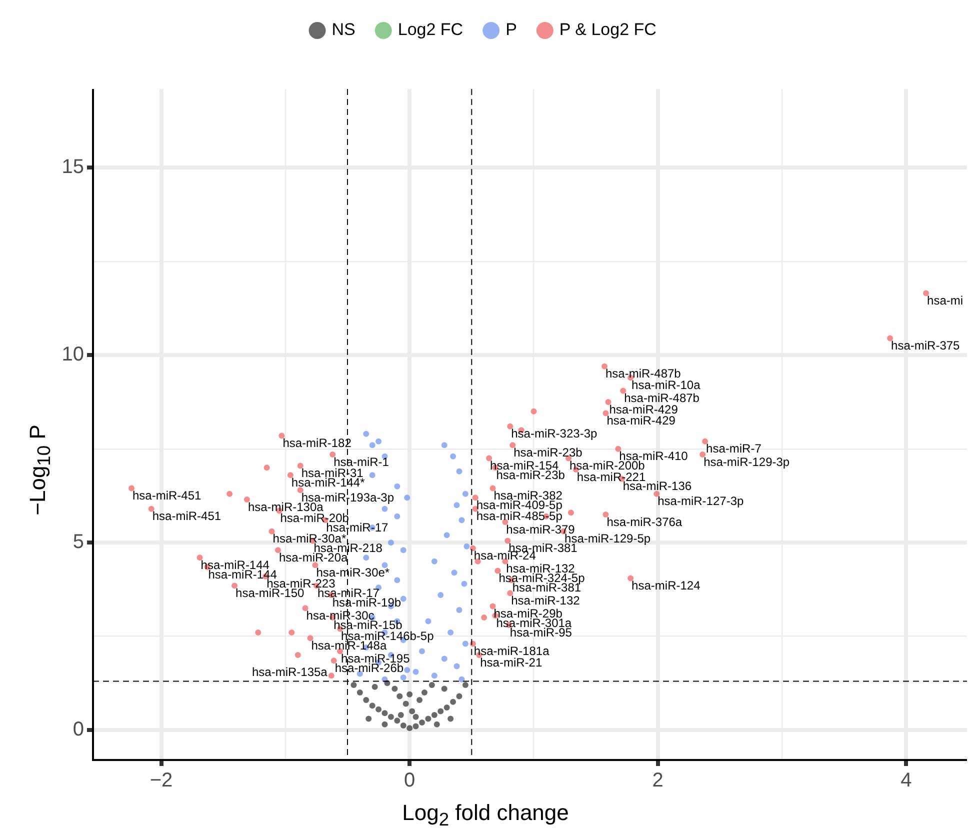 The image size is (971, 834). I want to click on annotation: hsa-miR-135a, so click(290, 671).